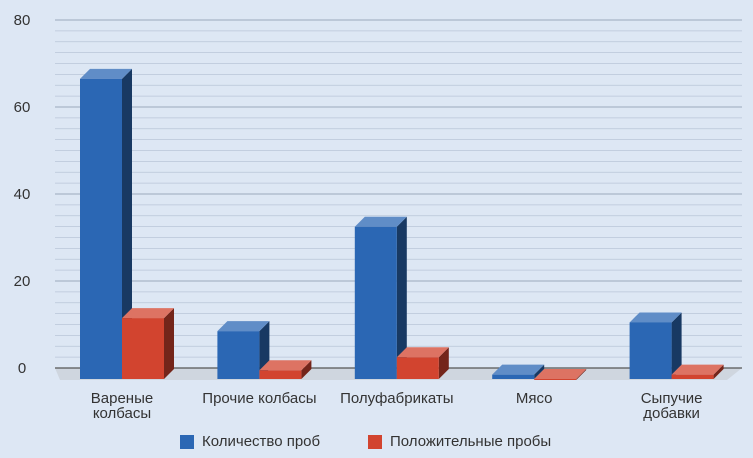 The height and width of the screenshot is (458, 753). What do you see at coordinates (22, 368) in the screenshot?
I see `y-tick-label: 0` at bounding box center [22, 368].